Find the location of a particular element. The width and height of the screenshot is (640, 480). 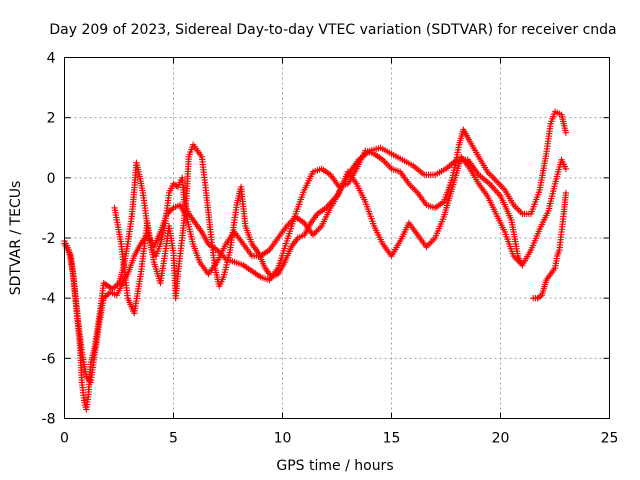

x-tick-label: 5 is located at coordinates (173, 439).